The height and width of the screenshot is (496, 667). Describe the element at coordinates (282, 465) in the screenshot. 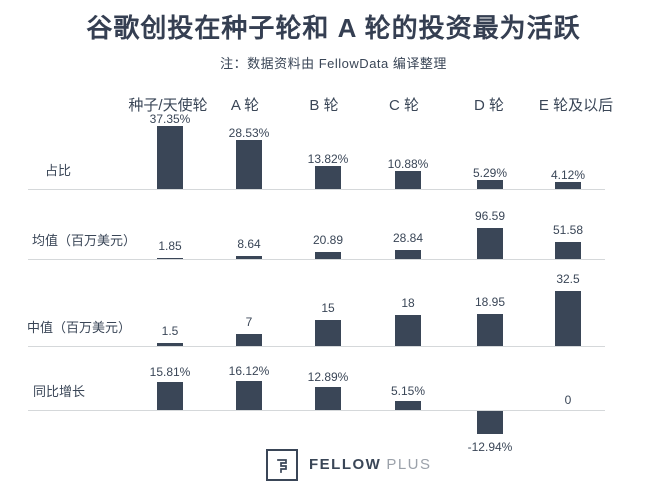

I see `fellowplus-logo-icon` at that location.